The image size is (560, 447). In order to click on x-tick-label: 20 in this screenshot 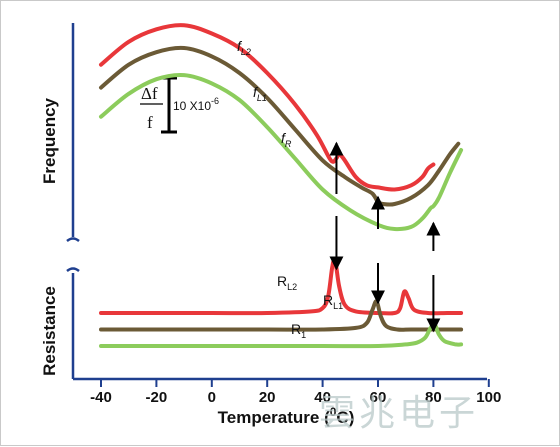, I will do `click(267, 397)`.